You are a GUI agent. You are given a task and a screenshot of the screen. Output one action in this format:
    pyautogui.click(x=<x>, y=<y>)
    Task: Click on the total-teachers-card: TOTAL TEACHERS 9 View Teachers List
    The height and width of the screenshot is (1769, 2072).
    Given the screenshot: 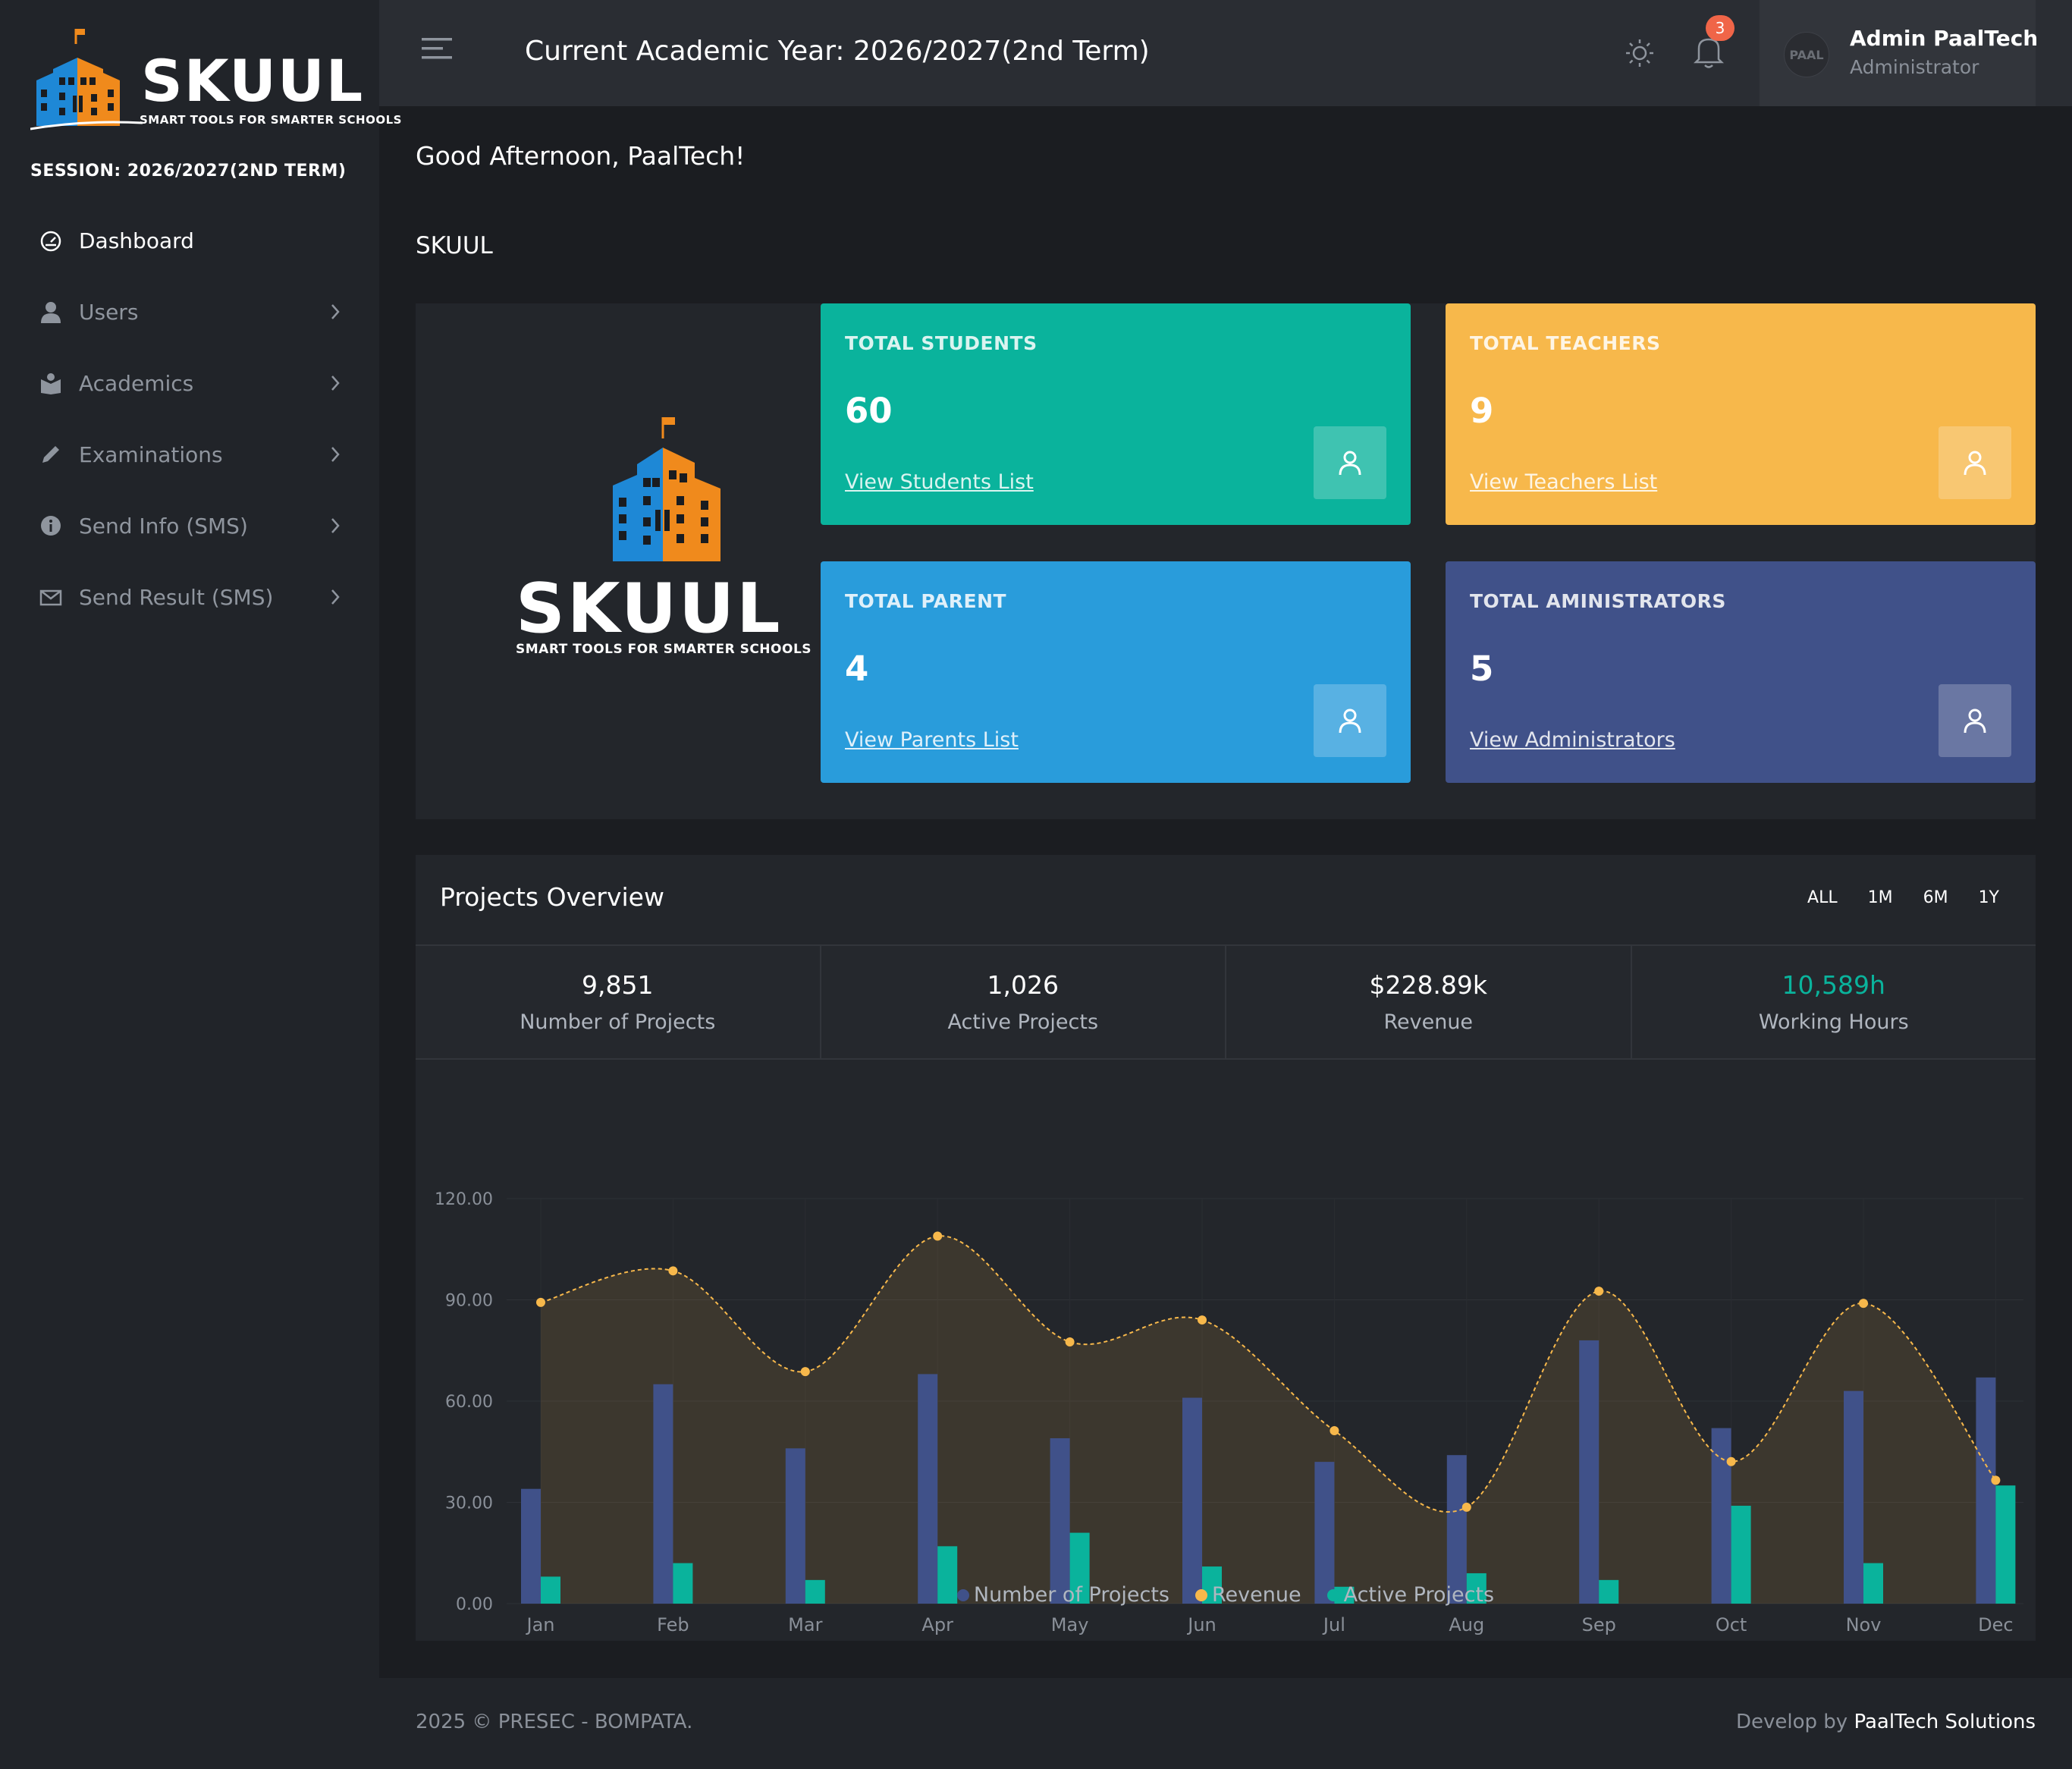 What is the action you would take?
    pyautogui.click(x=1741, y=414)
    